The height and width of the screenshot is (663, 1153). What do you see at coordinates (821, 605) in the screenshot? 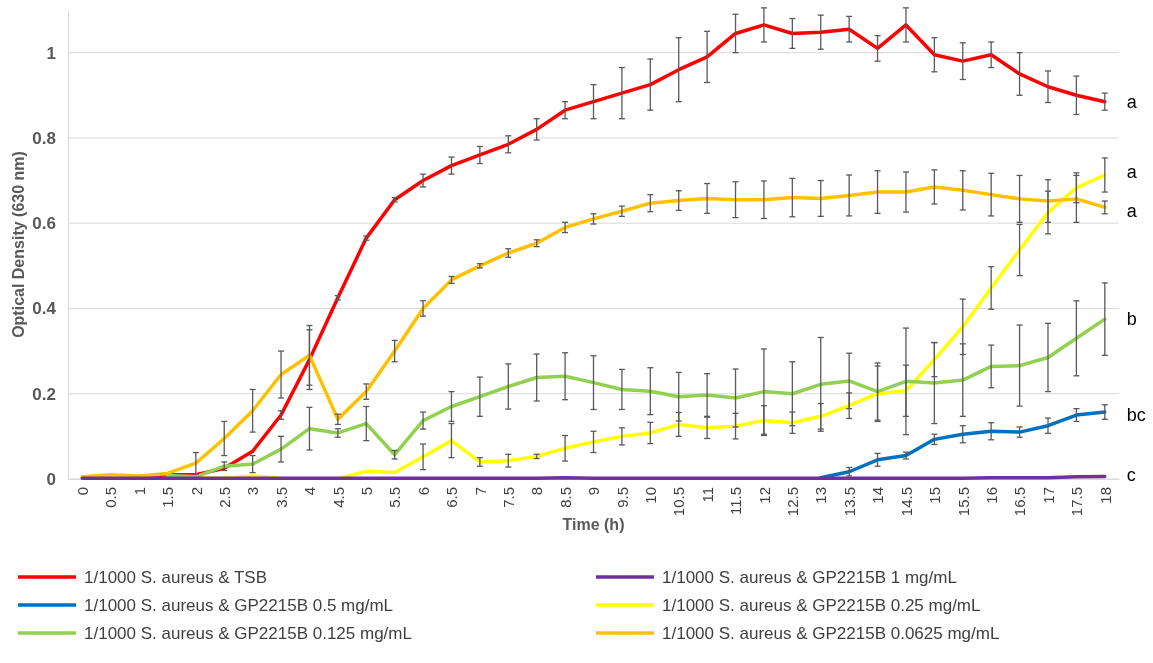
I see `legend-label: 1/1000 S. aureus & GP2215B 0.25 mg/mL` at bounding box center [821, 605].